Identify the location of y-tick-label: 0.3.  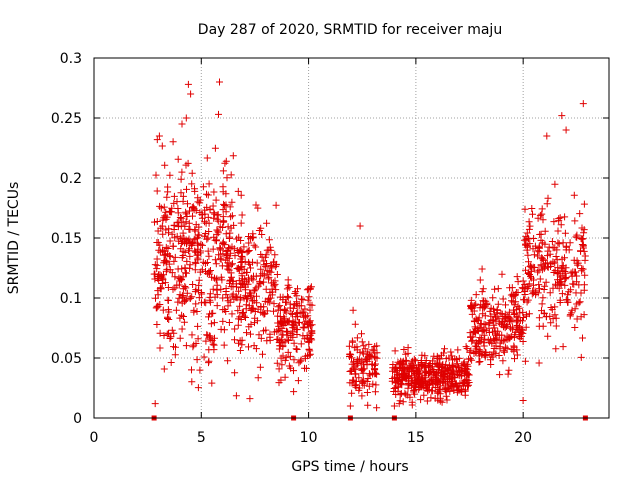
(71, 59).